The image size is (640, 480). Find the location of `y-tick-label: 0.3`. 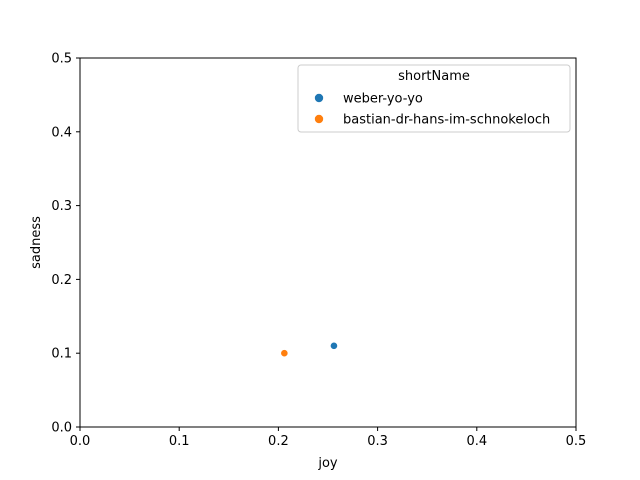

y-tick-label: 0.3 is located at coordinates (61, 206).